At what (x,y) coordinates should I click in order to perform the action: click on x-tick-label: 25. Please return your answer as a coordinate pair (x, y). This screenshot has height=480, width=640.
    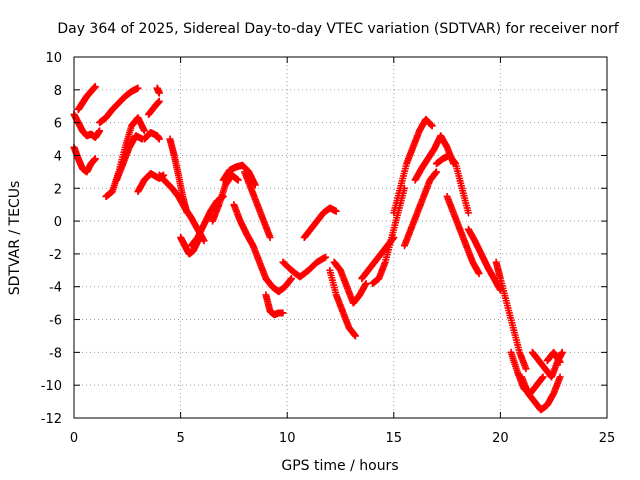
    Looking at the image, I should click on (607, 438).